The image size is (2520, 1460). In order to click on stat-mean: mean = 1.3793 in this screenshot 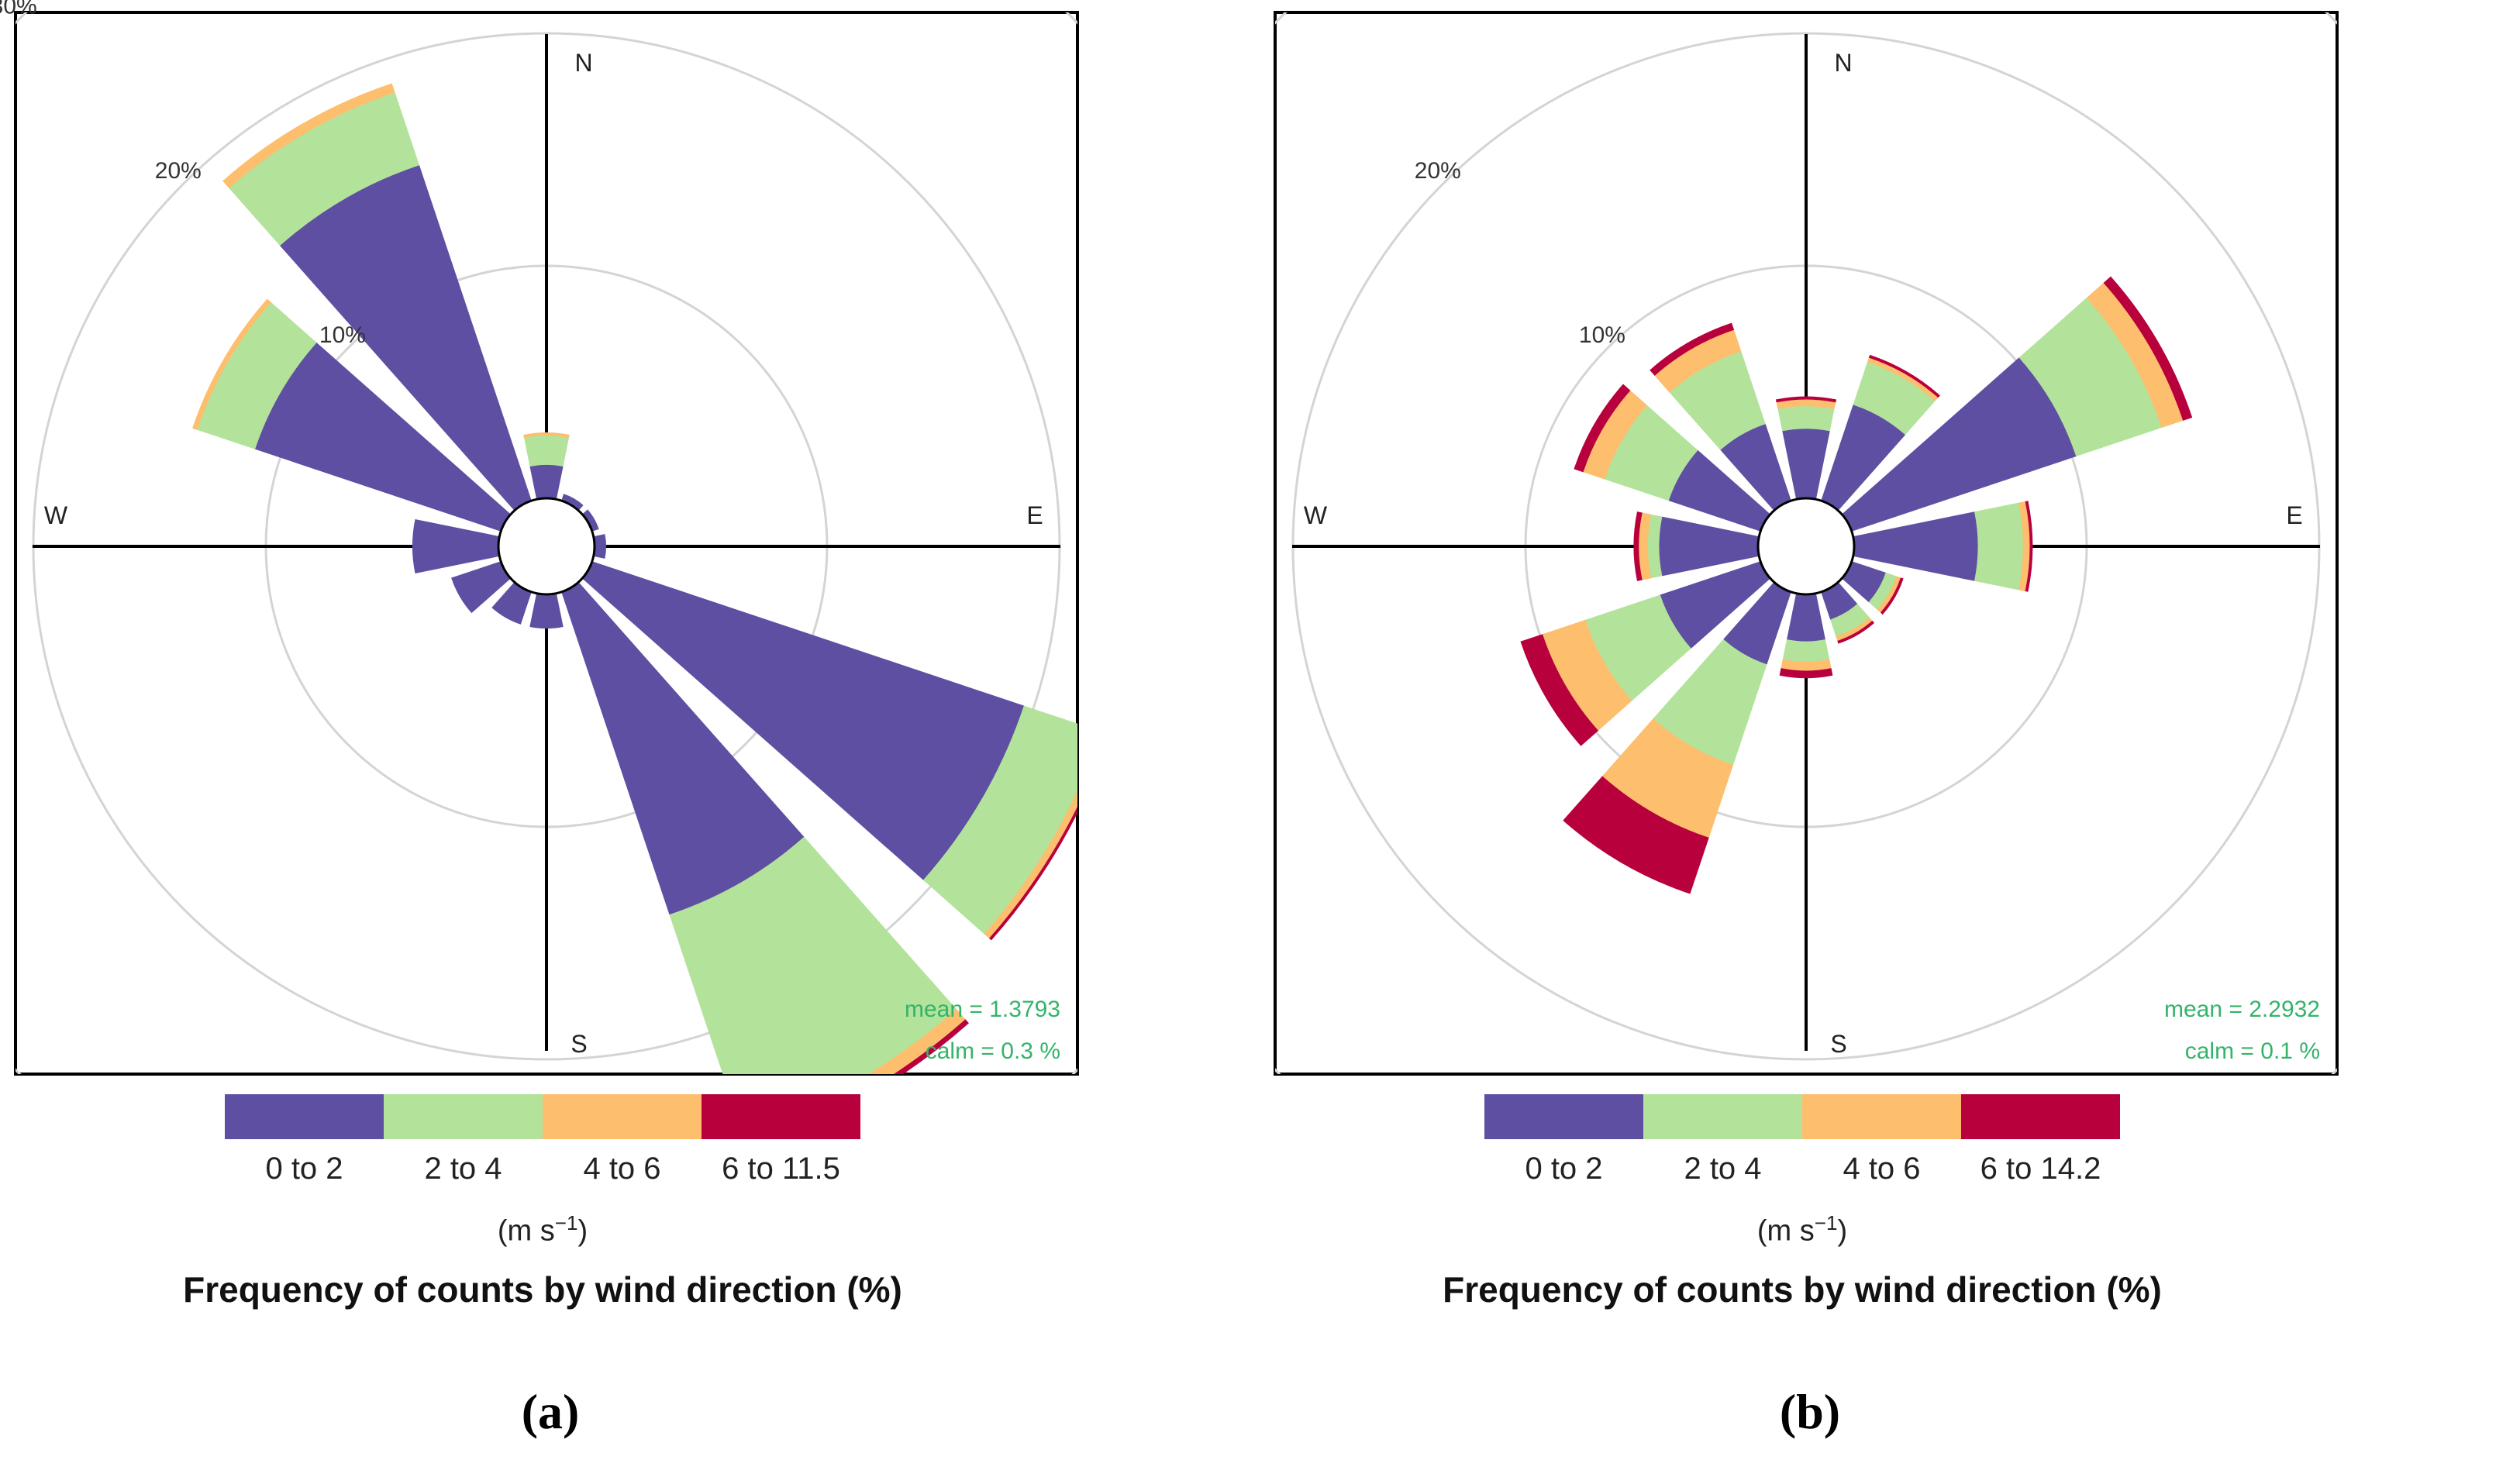, I will do `click(983, 1010)`.